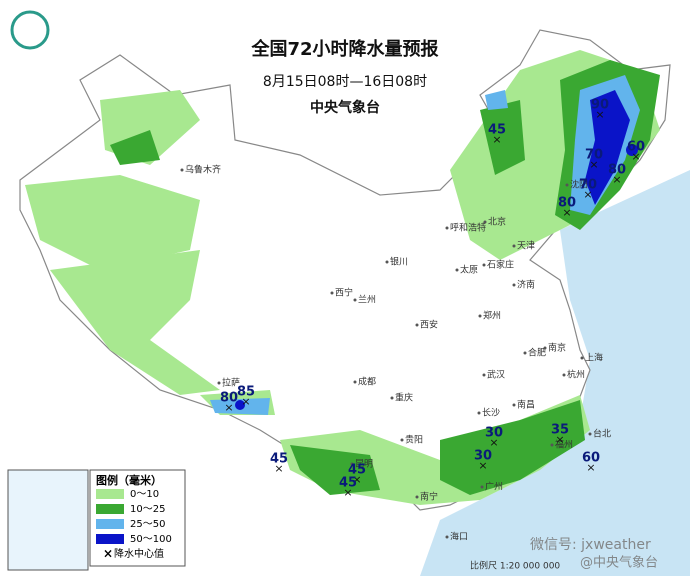 The width and height of the screenshot is (690, 580). What do you see at coordinates (129, 480) in the screenshot?
I see `legend-title: 图例（毫米）` at bounding box center [129, 480].